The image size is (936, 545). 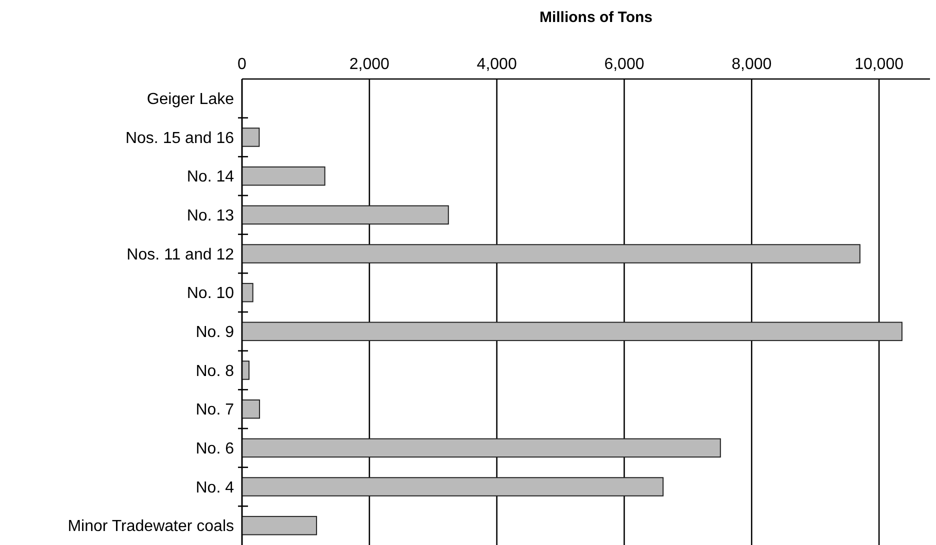 What do you see at coordinates (180, 255) in the screenshot?
I see `y-tick-label: Nos. 11 and 12` at bounding box center [180, 255].